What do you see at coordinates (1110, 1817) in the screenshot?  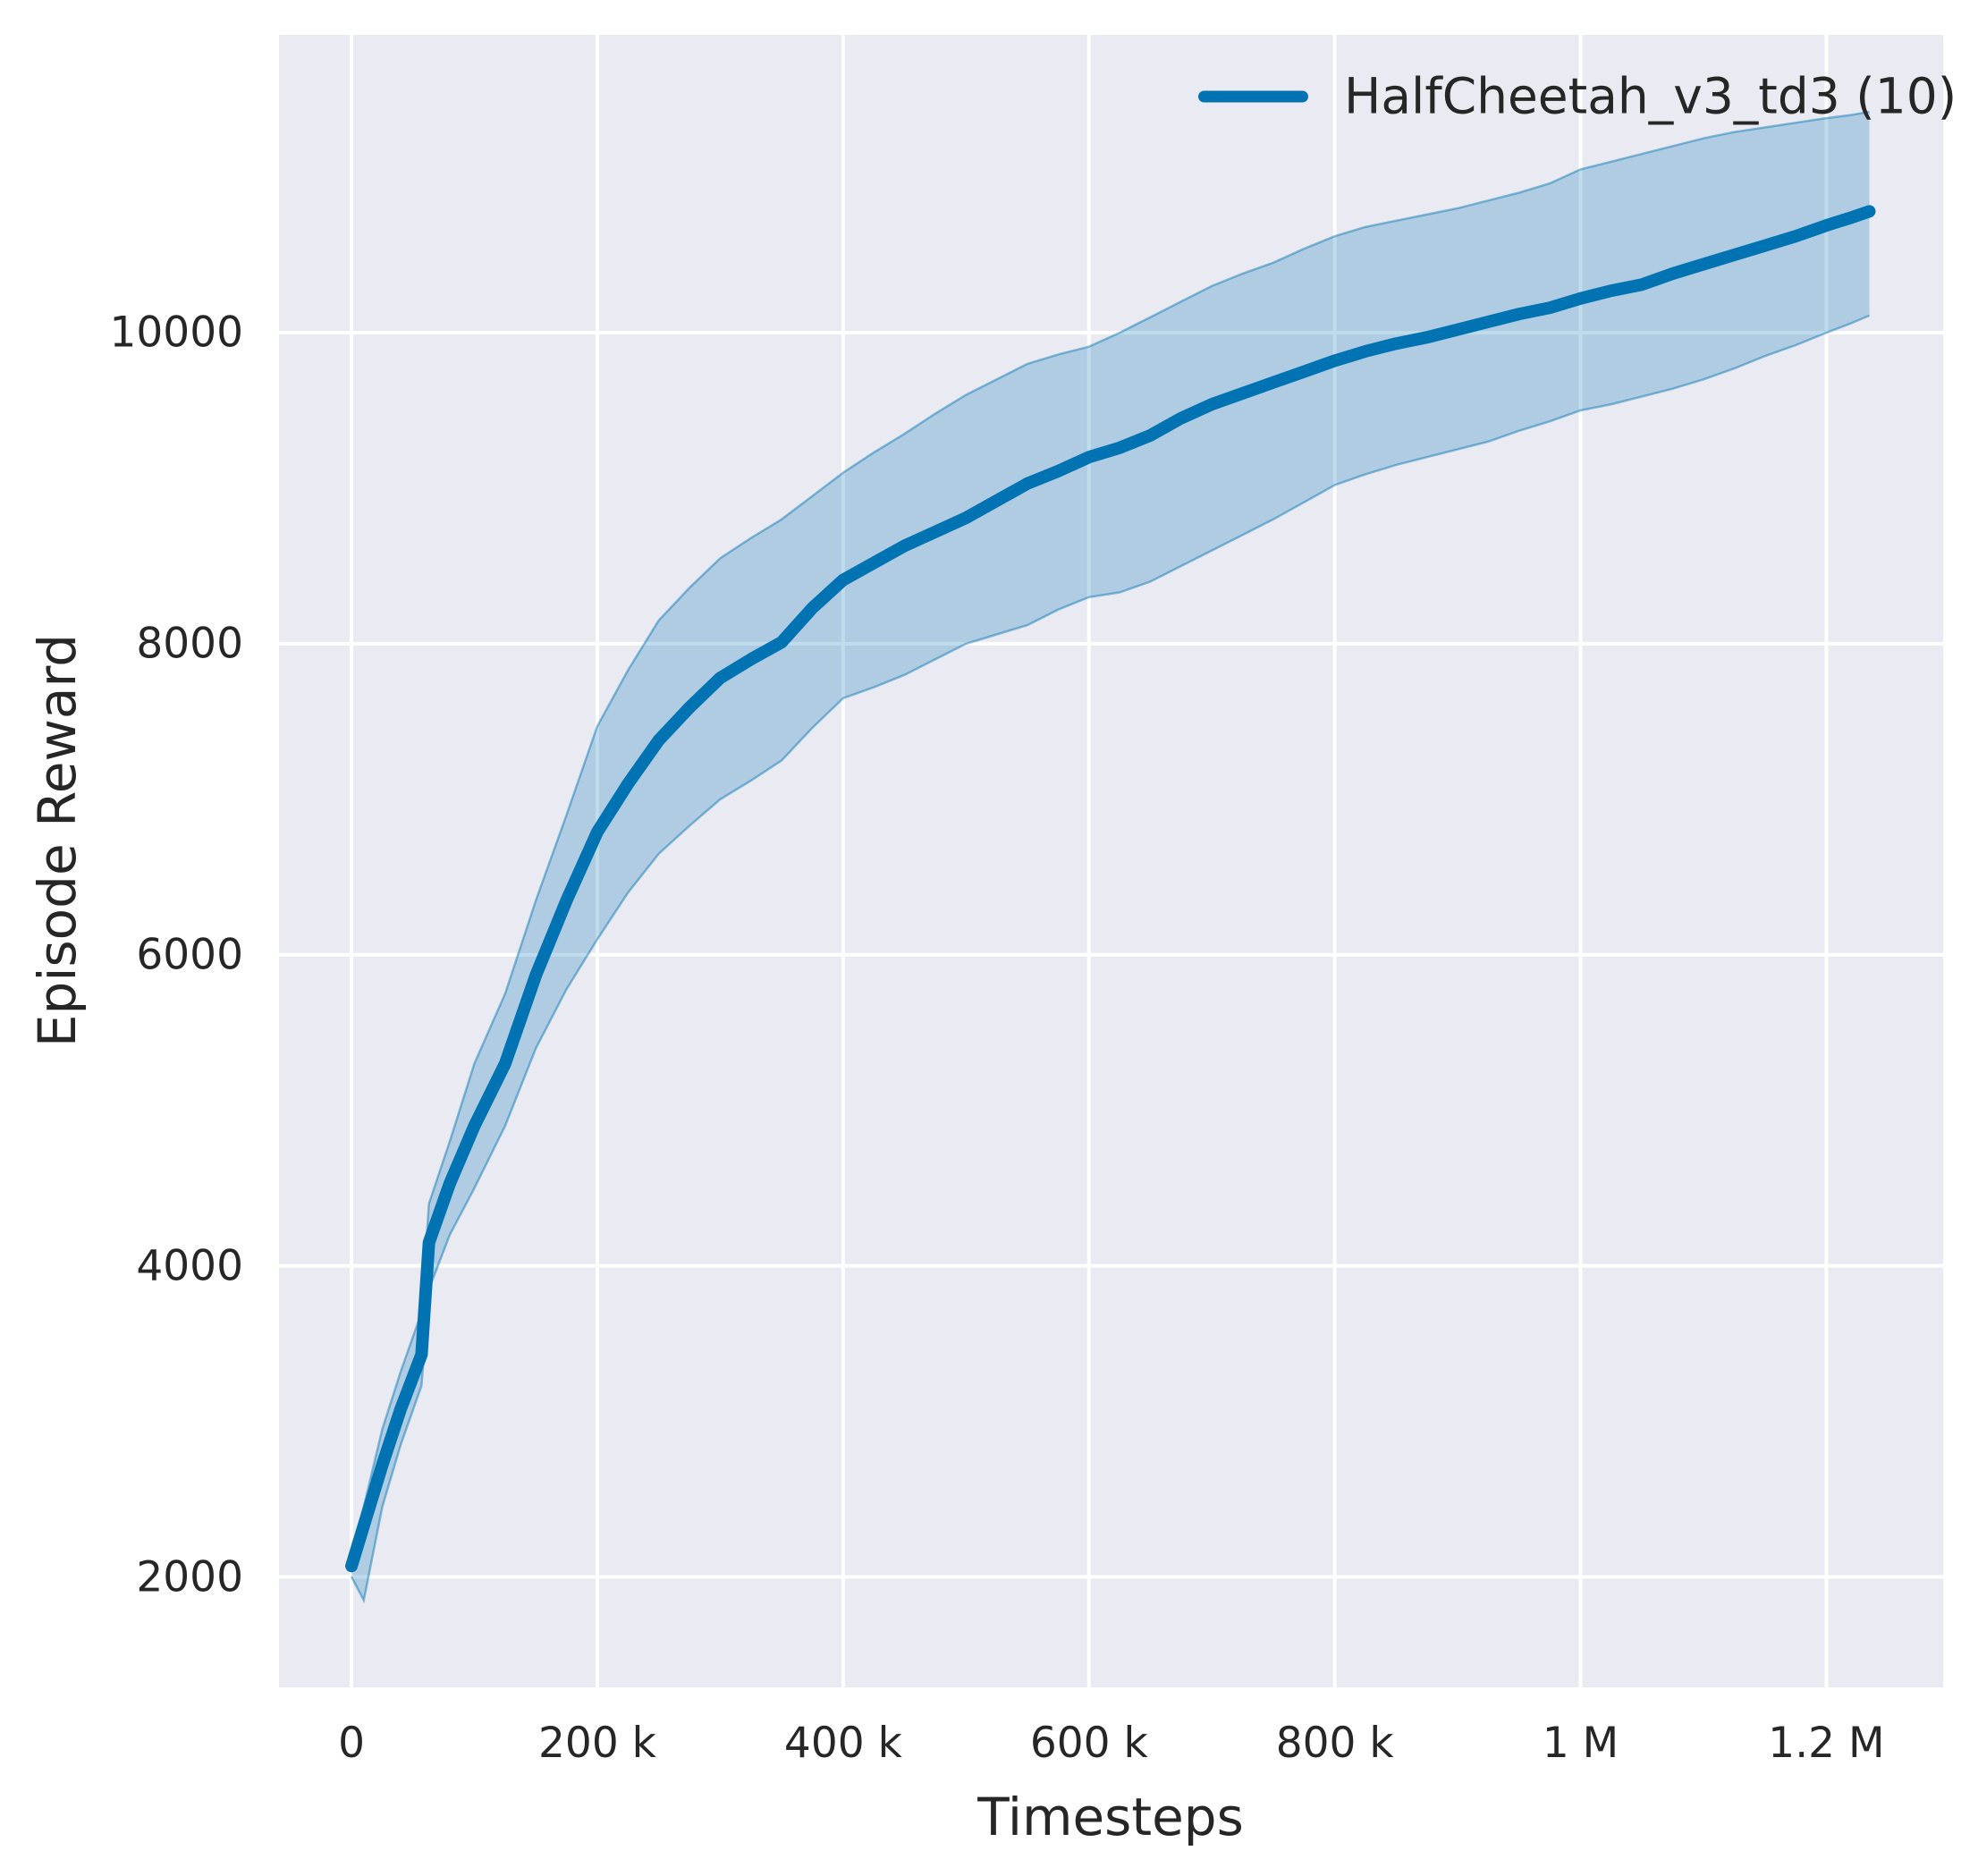 I see `x-axis-label: Timesteps` at bounding box center [1110, 1817].